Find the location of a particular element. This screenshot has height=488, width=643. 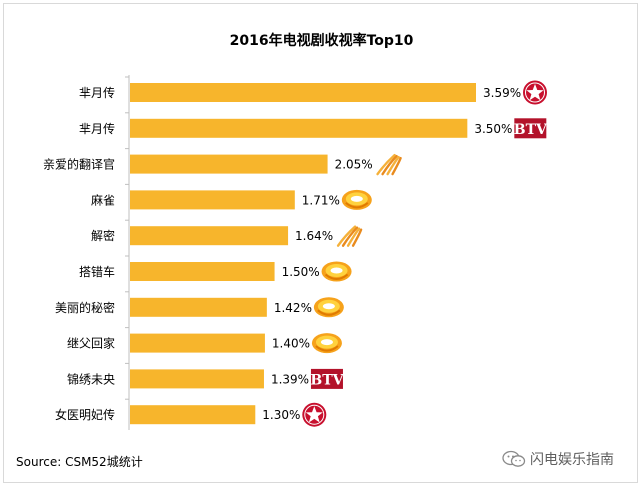

category-label: 美丽的秘密 is located at coordinates (85, 307).